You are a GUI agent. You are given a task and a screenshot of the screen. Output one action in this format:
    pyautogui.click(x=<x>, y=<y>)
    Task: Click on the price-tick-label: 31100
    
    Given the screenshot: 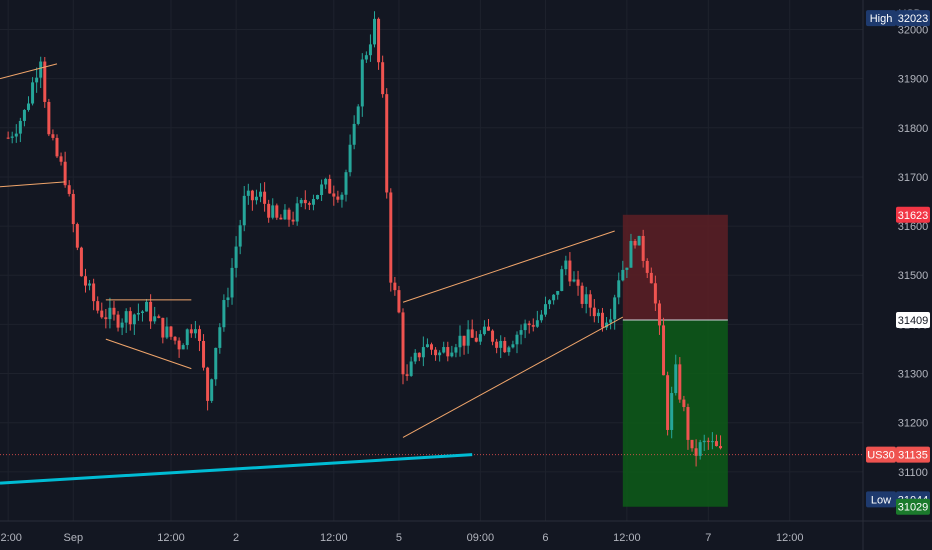 What is the action you would take?
    pyautogui.click(x=913, y=473)
    